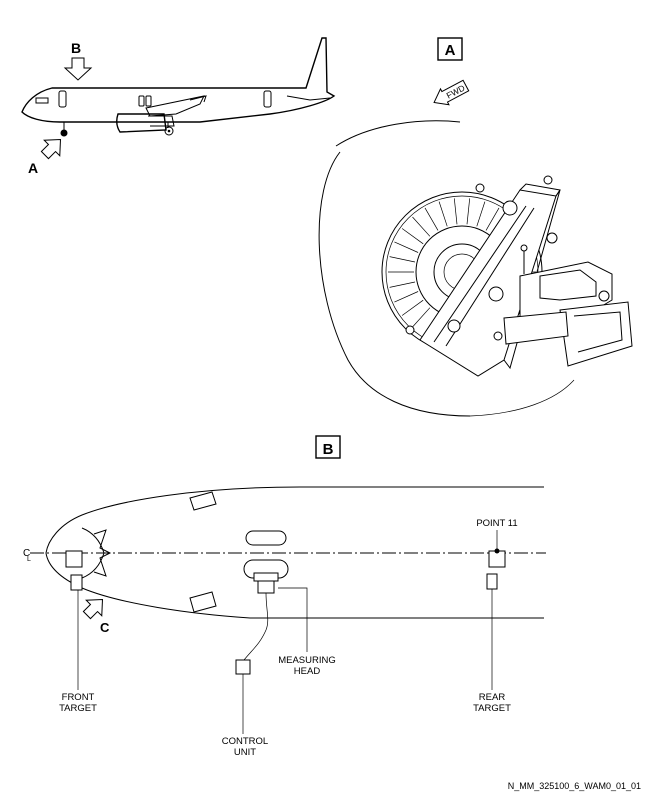 The height and width of the screenshot is (792, 648). Describe the element at coordinates (93, 609) in the screenshot. I see `view-c-arrow` at that location.